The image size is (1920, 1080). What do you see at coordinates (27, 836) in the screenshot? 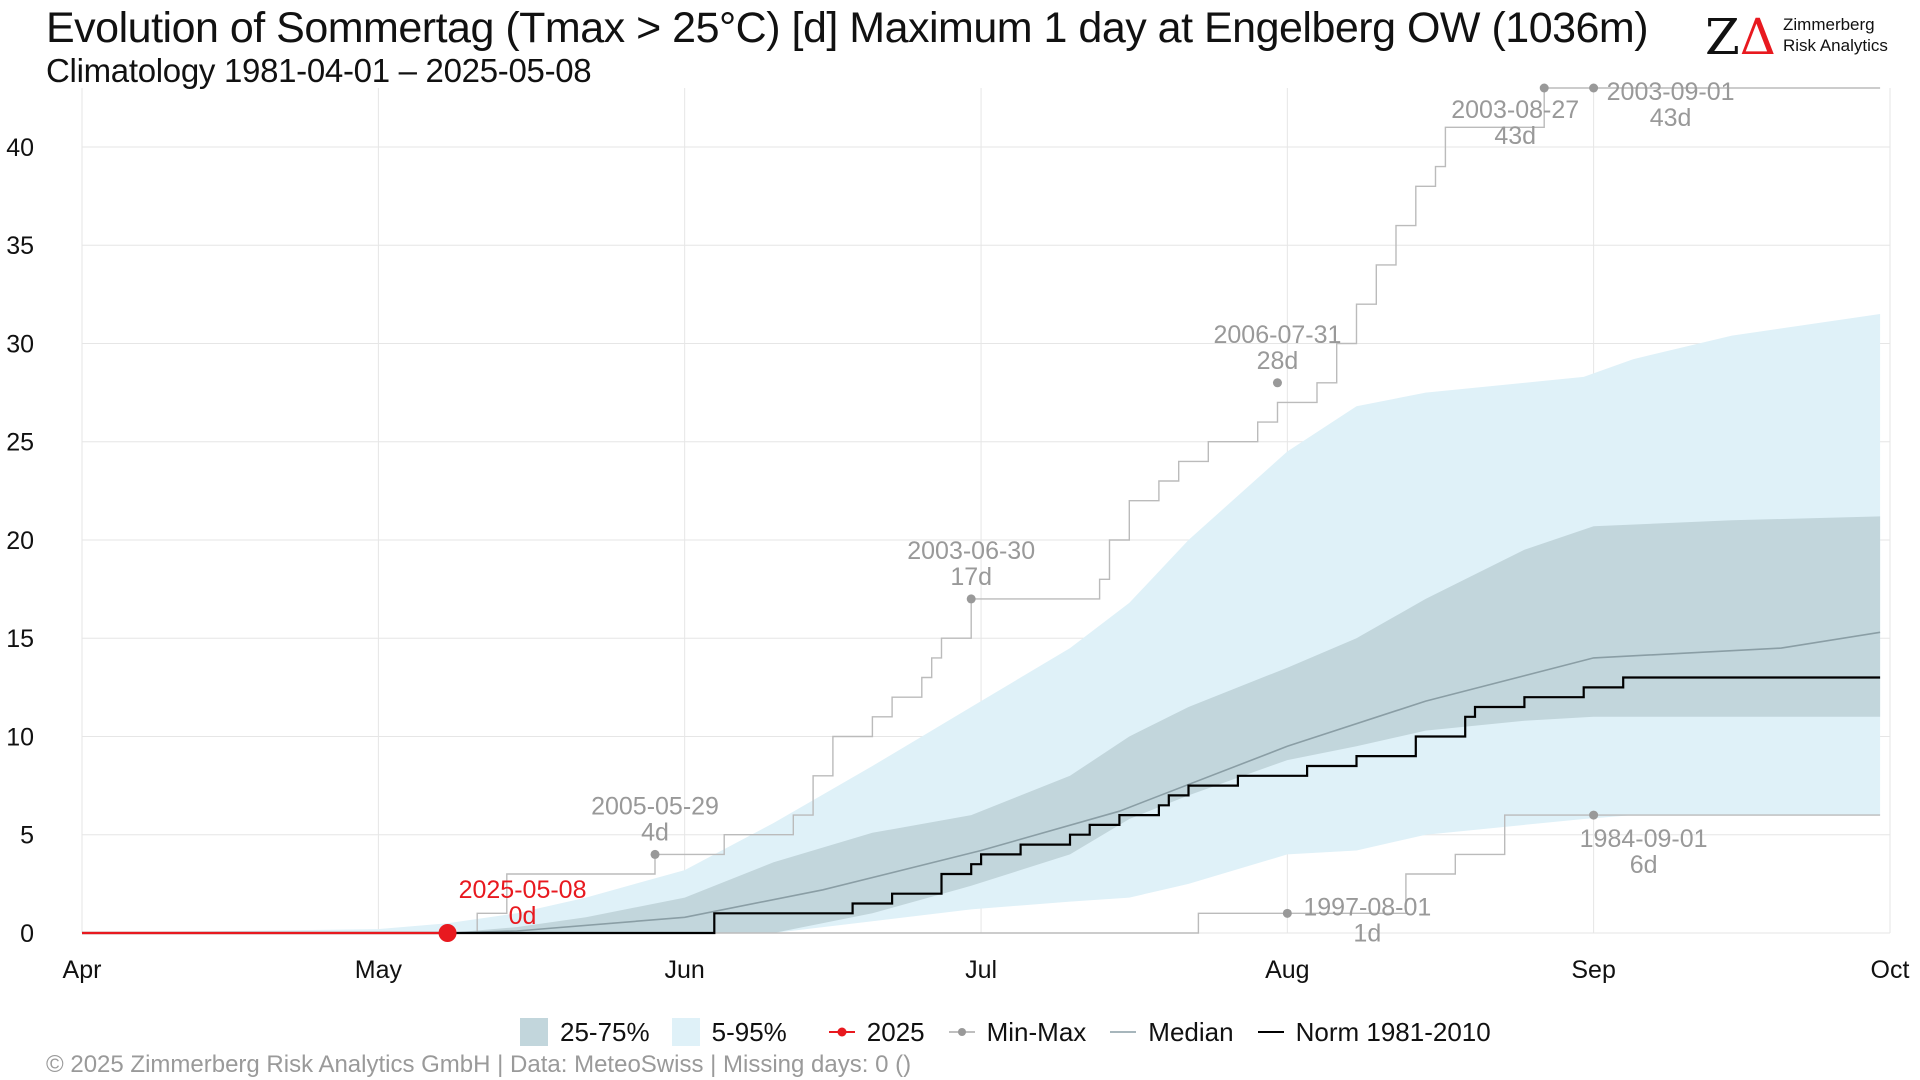
I see `y-tick-label: 5` at bounding box center [27, 836].